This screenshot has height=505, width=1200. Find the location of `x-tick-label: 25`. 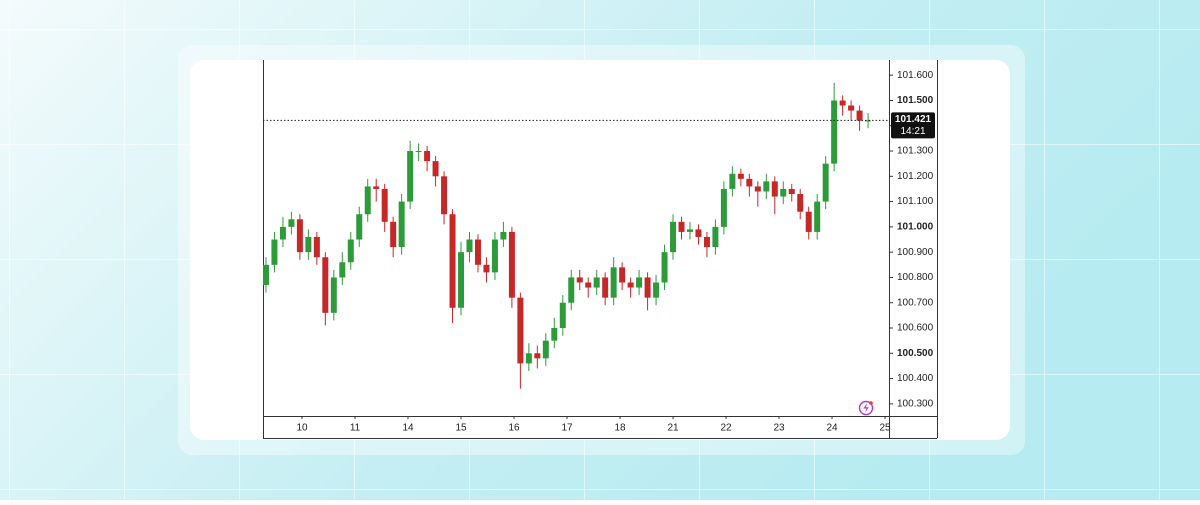

x-tick-label: 25 is located at coordinates (885, 428).